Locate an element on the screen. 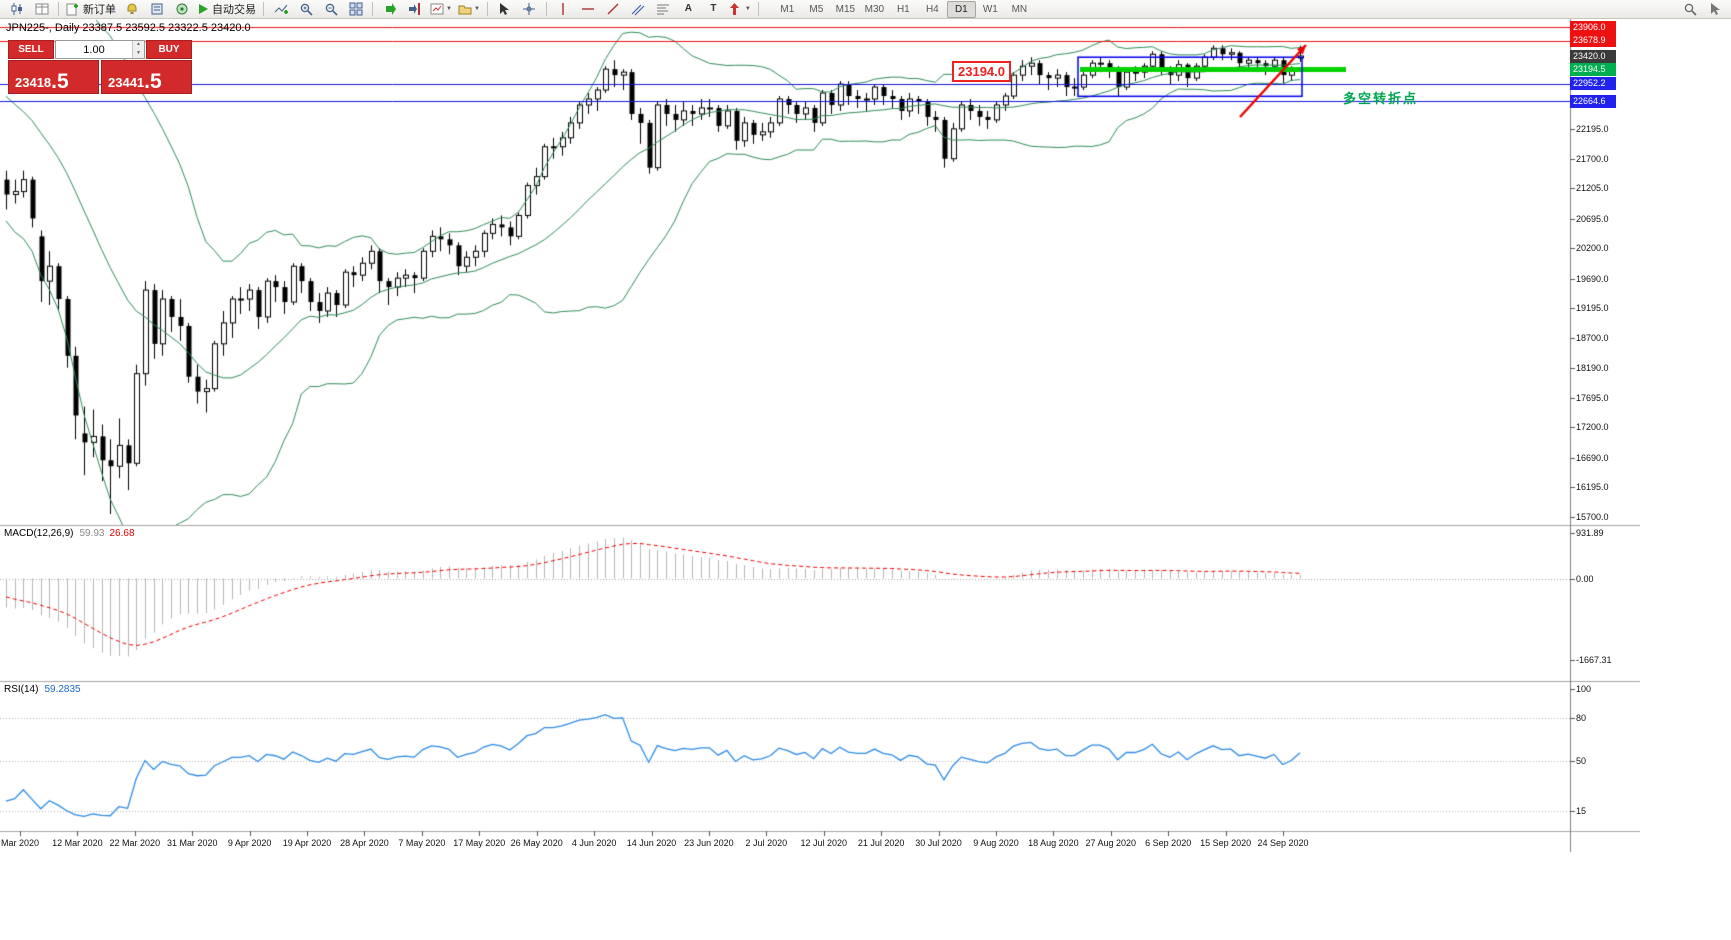 The image size is (1731, 940). sell-price: 23418.5 is located at coordinates (53, 77).